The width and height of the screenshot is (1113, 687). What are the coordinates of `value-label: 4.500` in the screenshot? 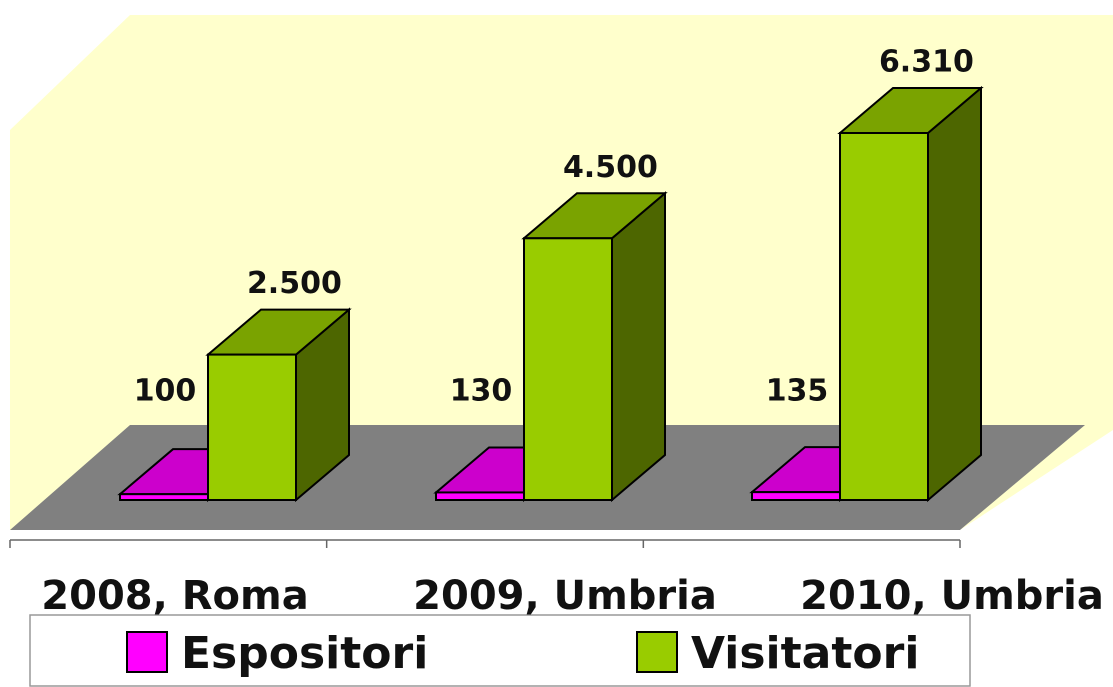 It's located at (610, 167).